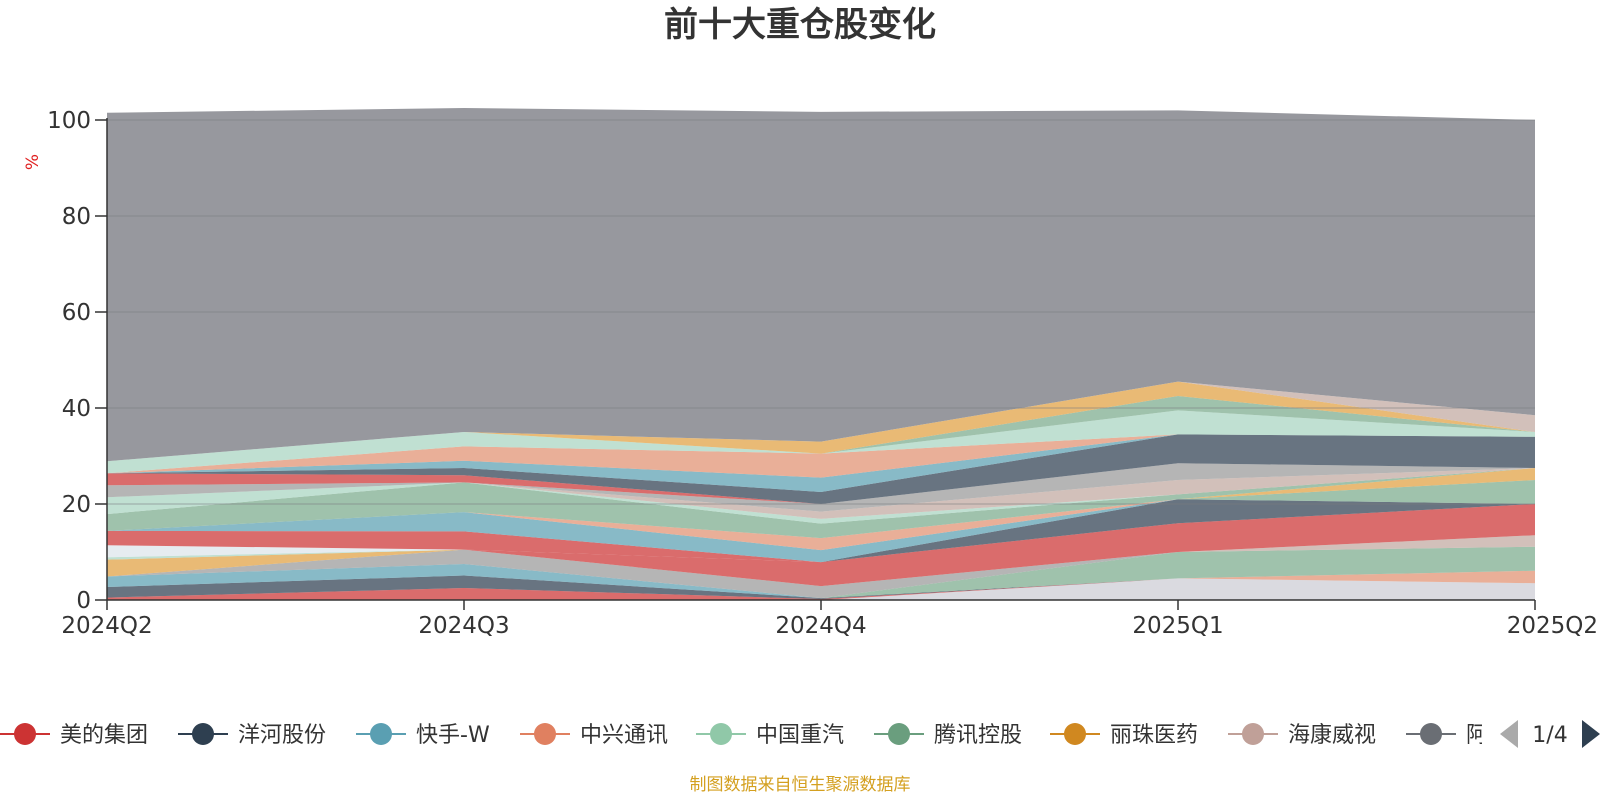 Image resolution: width=1600 pixels, height=800 pixels. Describe the element at coordinates (1332, 735) in the screenshot. I see `legend-label: 海康威视` at that location.